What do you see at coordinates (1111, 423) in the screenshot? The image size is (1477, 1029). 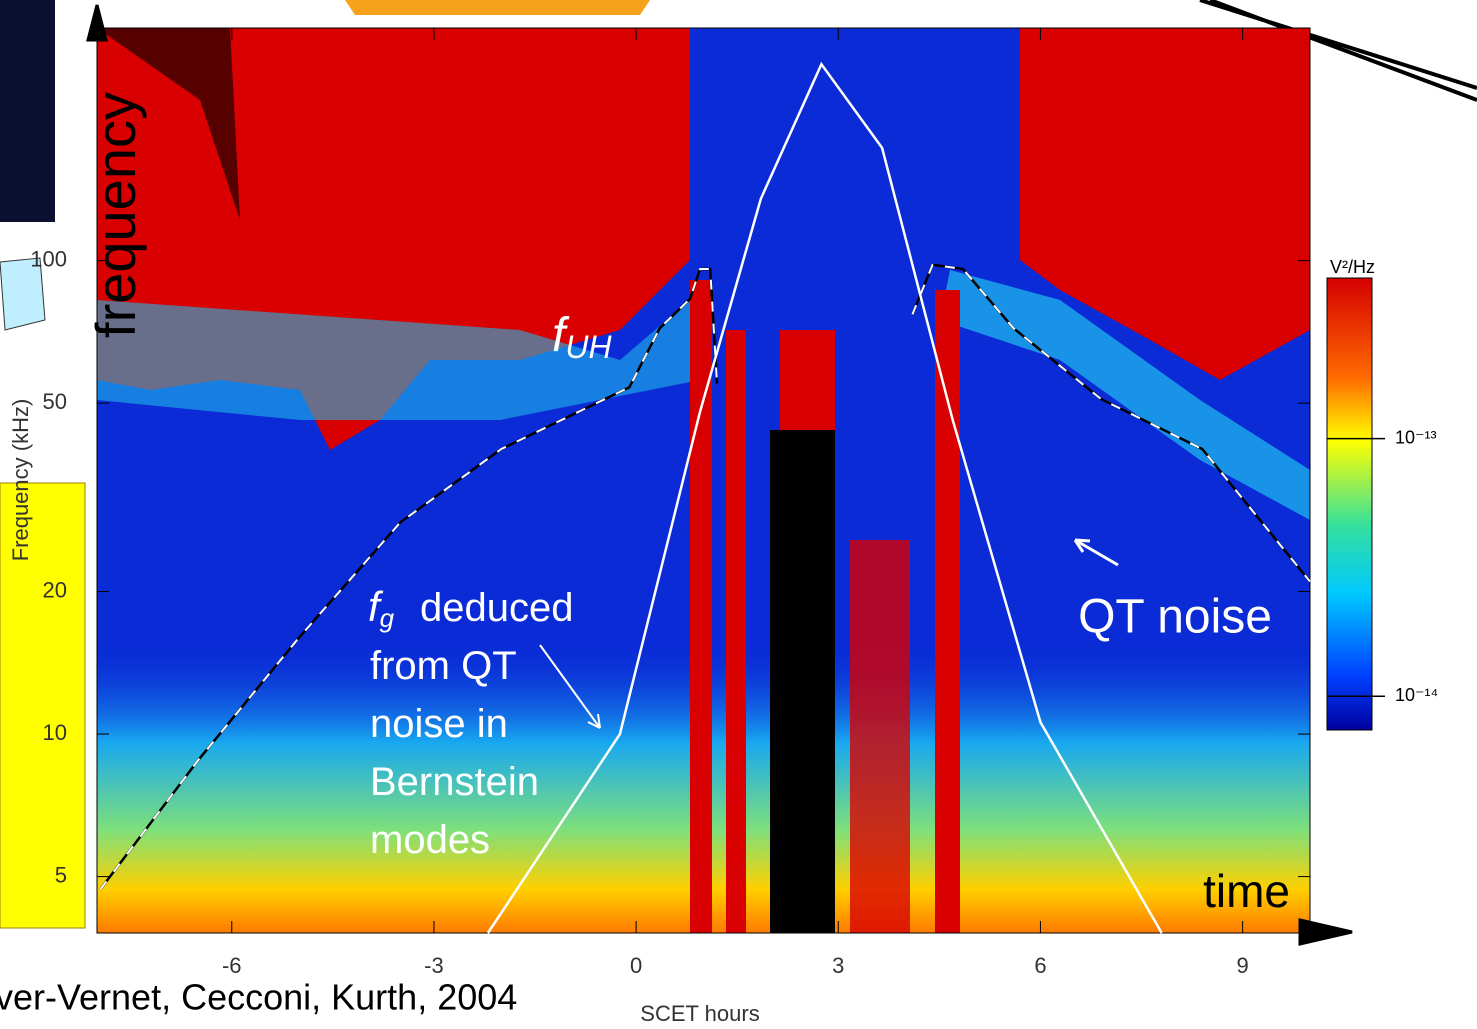 I see `curve-dashes` at bounding box center [1111, 423].